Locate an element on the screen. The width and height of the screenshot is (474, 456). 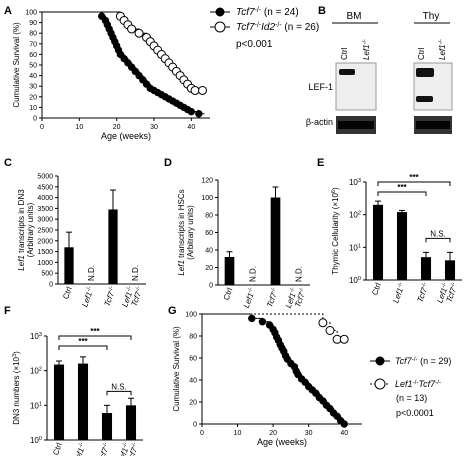
y-tick-label: 2500 is located at coordinates (45, 231).